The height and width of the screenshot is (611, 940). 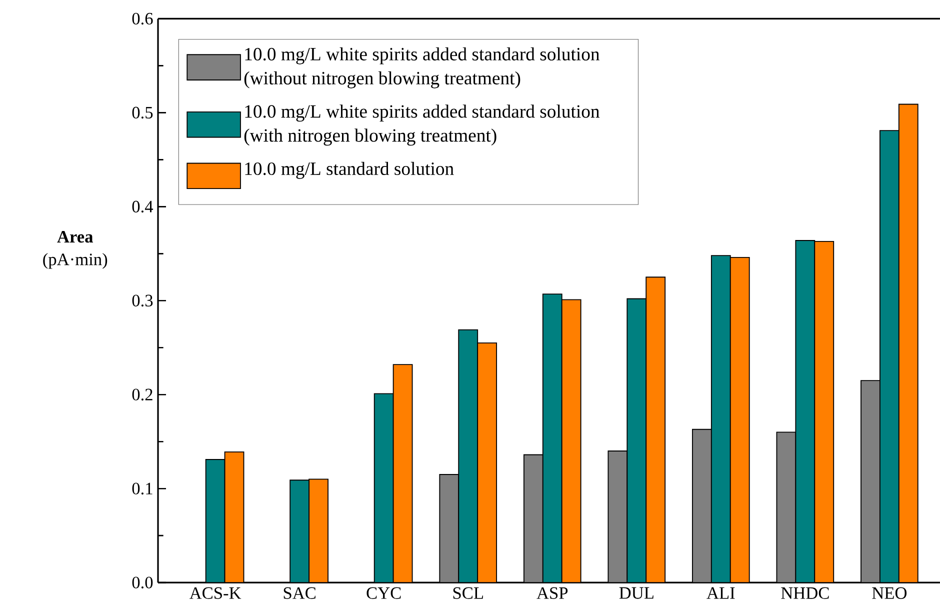 What do you see at coordinates (805, 593) in the screenshot?
I see `x-tick-label: NHDC` at bounding box center [805, 593].